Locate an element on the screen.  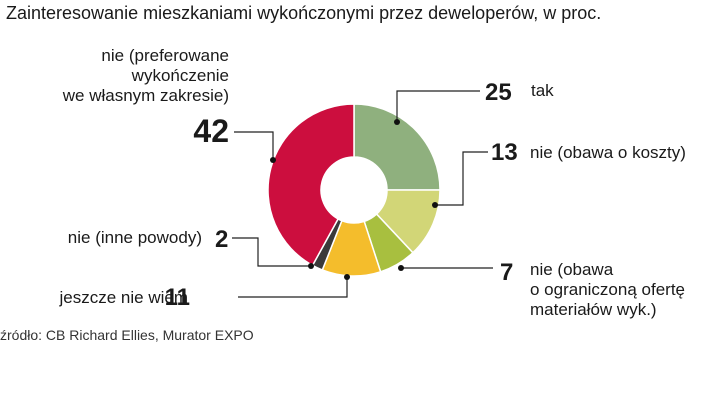
source-note: źródło: CB Richard Ellies, Murator EXPO is located at coordinates (127, 335).